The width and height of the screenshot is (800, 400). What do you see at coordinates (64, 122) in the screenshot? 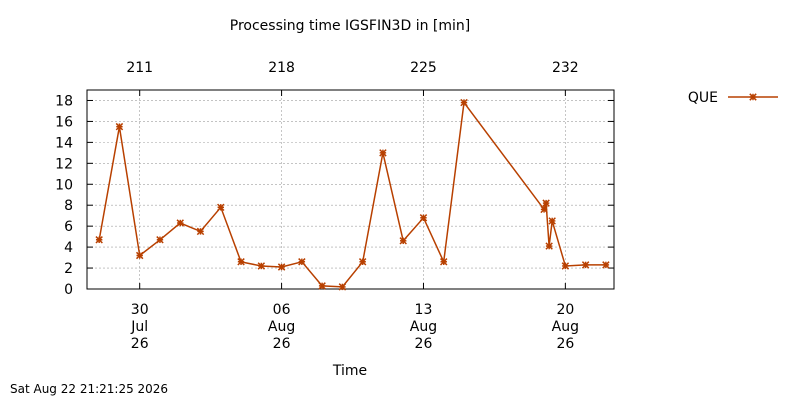
I see `y-tick-label: 16` at bounding box center [64, 122].